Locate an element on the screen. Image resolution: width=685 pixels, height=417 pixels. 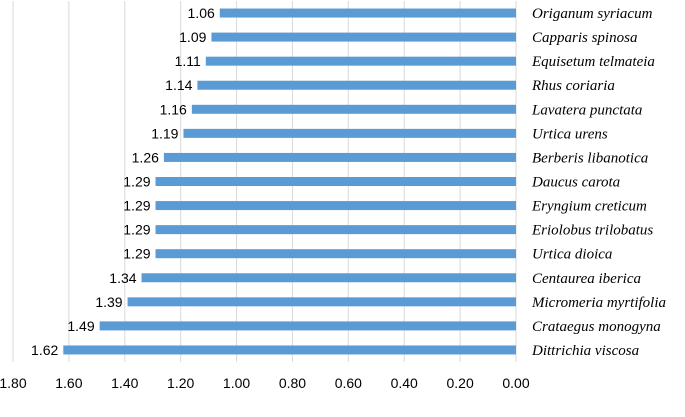
category-label: Urtica dioica is located at coordinates (572, 255).